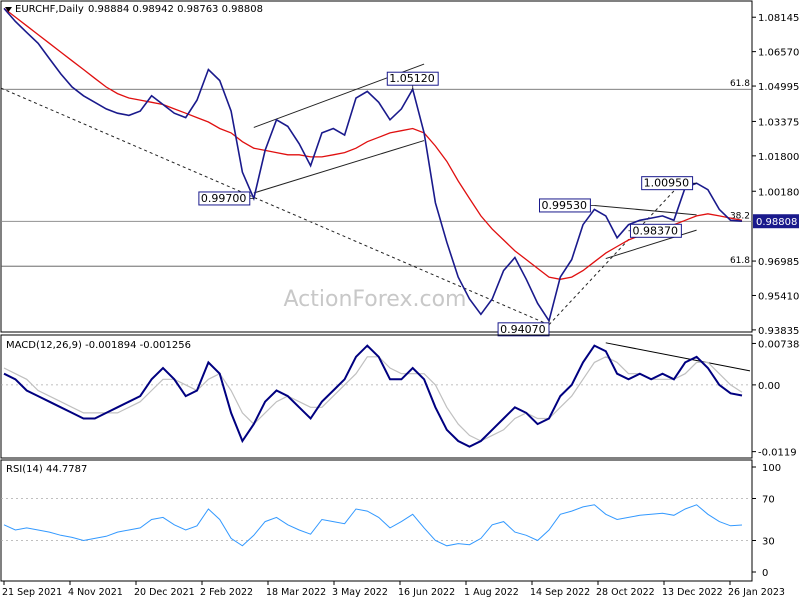 The height and width of the screenshot is (600, 800). I want to click on current-price-label: 0.98808, so click(776, 222).